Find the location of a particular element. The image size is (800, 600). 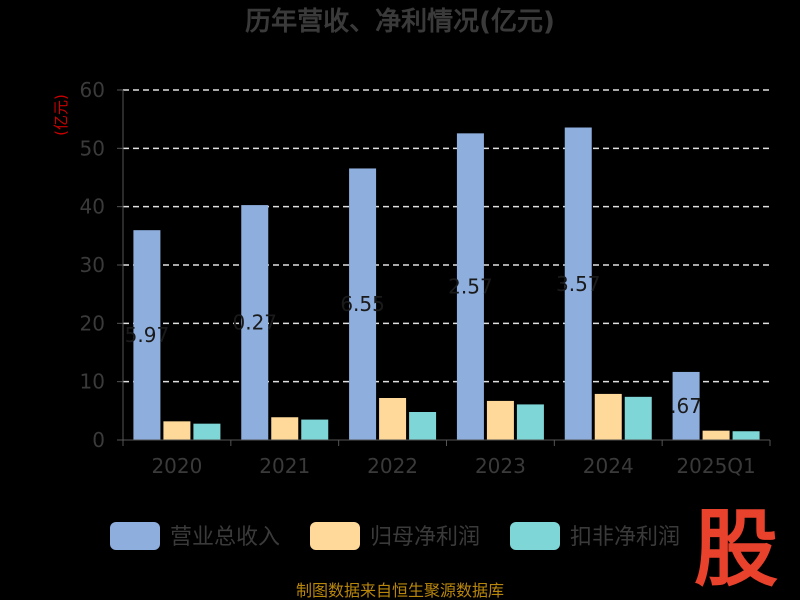

data-label: 0.27 is located at coordinates (254, 323).